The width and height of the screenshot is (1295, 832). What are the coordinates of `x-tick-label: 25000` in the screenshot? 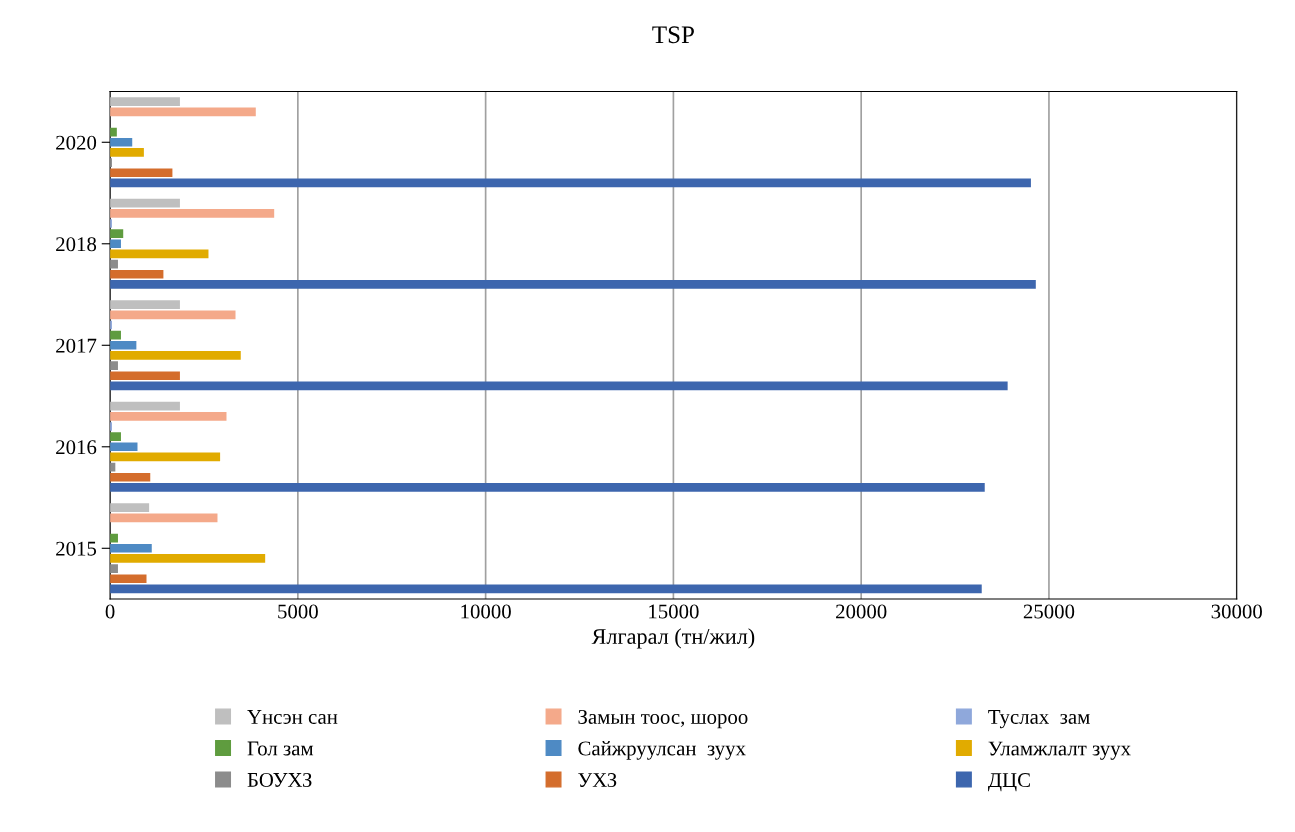 It's located at (1049, 611).